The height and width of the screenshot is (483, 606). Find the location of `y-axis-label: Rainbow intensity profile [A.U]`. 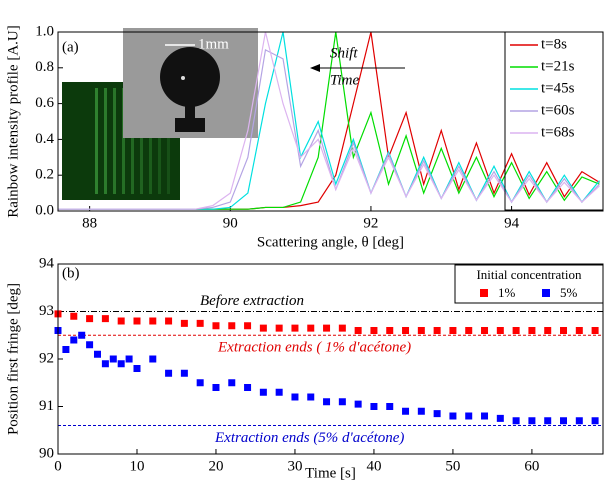

y-axis-label: Rainbow intensity profile [A.U] is located at coordinates (13, 121).